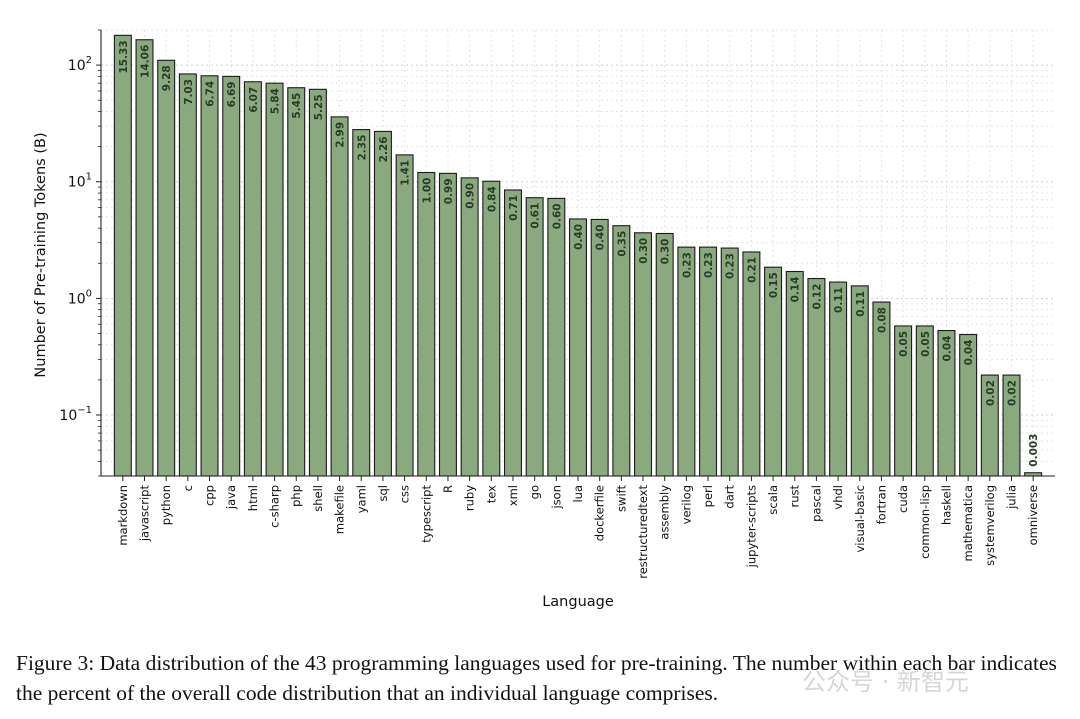  I want to click on x-tick-label-scala: scala, so click(773, 500).